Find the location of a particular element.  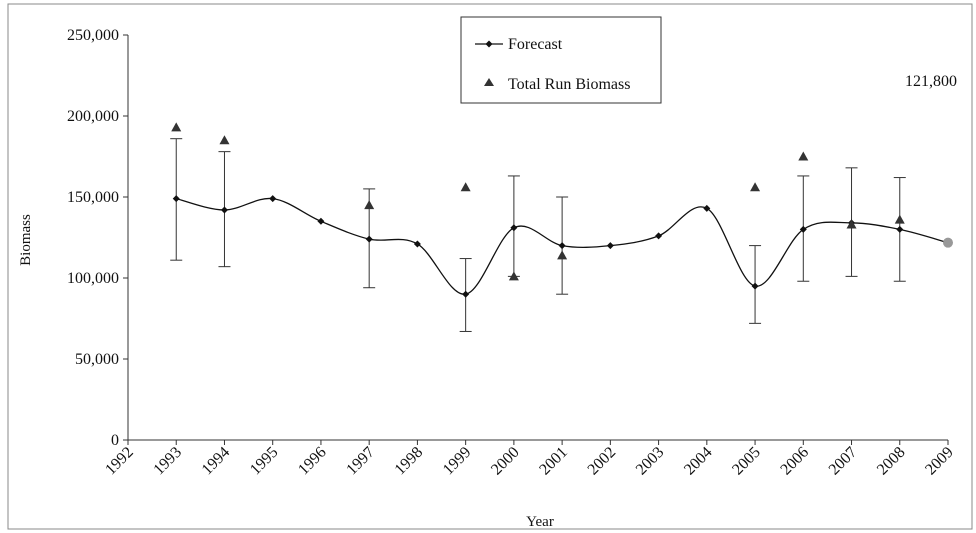

y-tick-label: 150,000 is located at coordinates (93, 197).